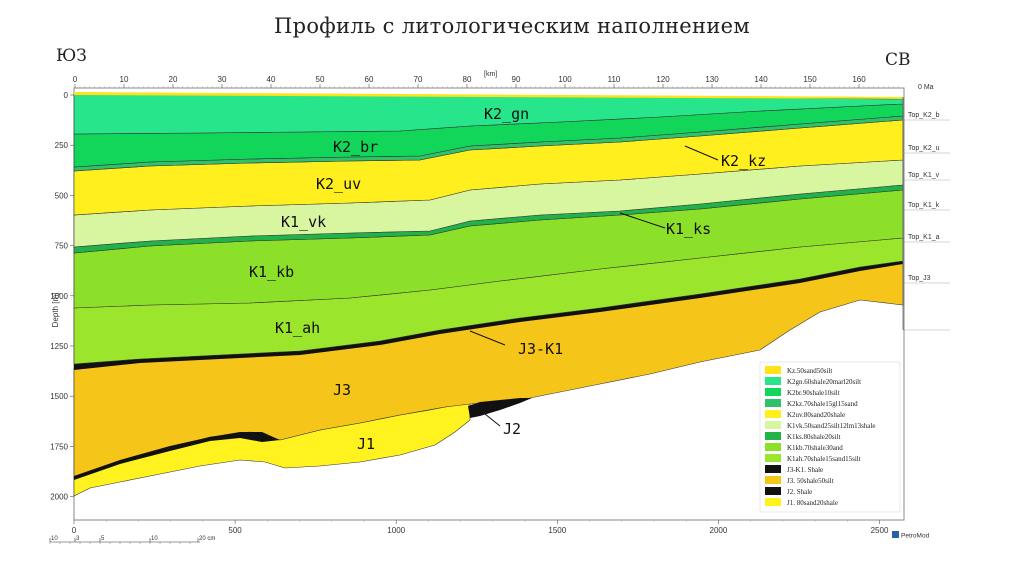 The height and width of the screenshot is (574, 1024). I want to click on corner-label-sw: ЮЗ, so click(71, 56).